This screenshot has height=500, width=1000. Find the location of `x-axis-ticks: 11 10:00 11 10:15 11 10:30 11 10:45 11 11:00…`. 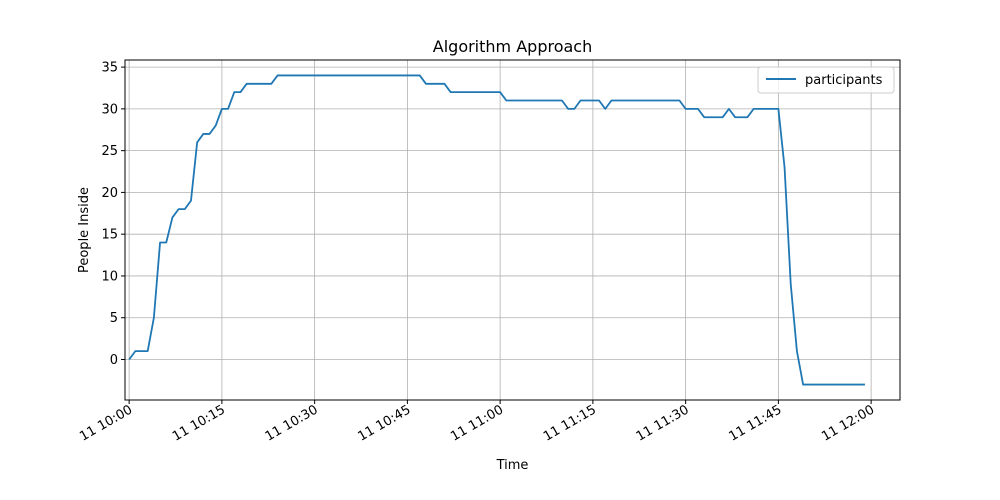

x-axis-ticks: 11 10:00 11 10:15 11 10:30 11 10:45 11 11:00… is located at coordinates (477, 422).